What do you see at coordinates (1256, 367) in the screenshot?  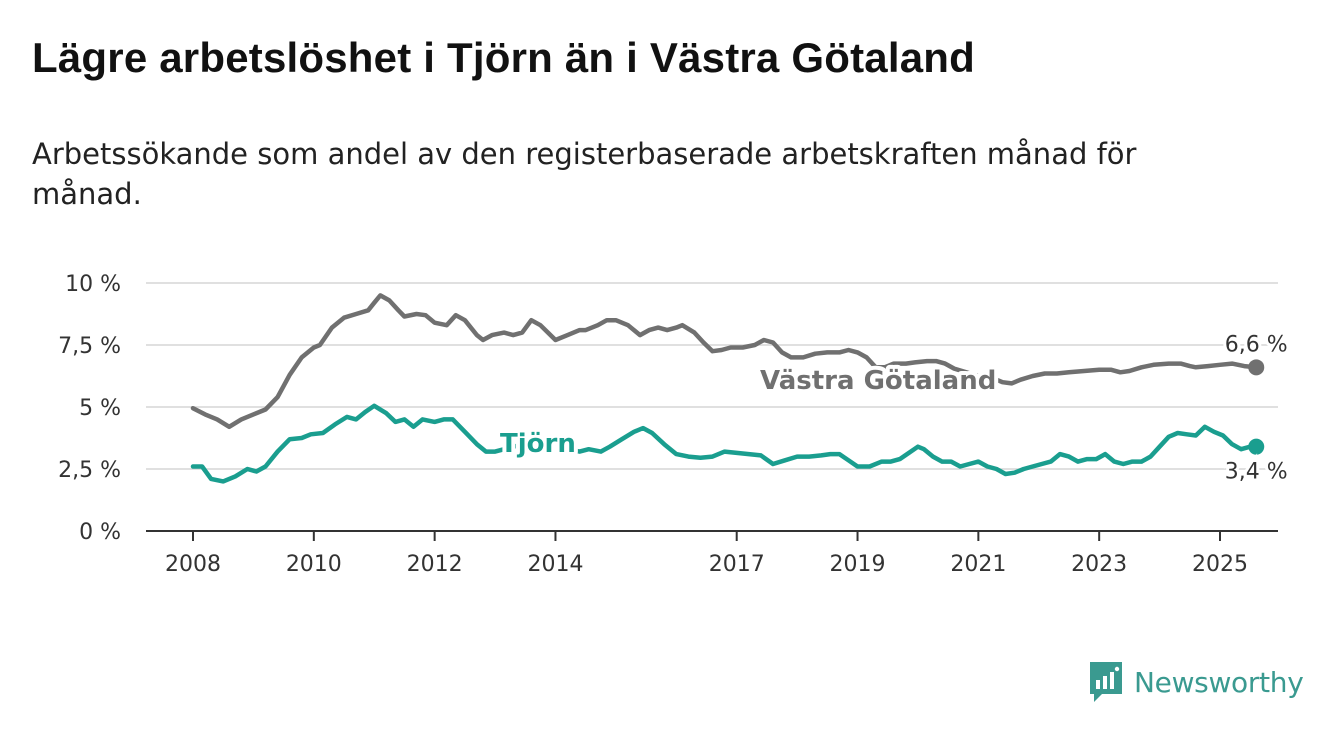 I see `end-dot-vastra-gotaland` at bounding box center [1256, 367].